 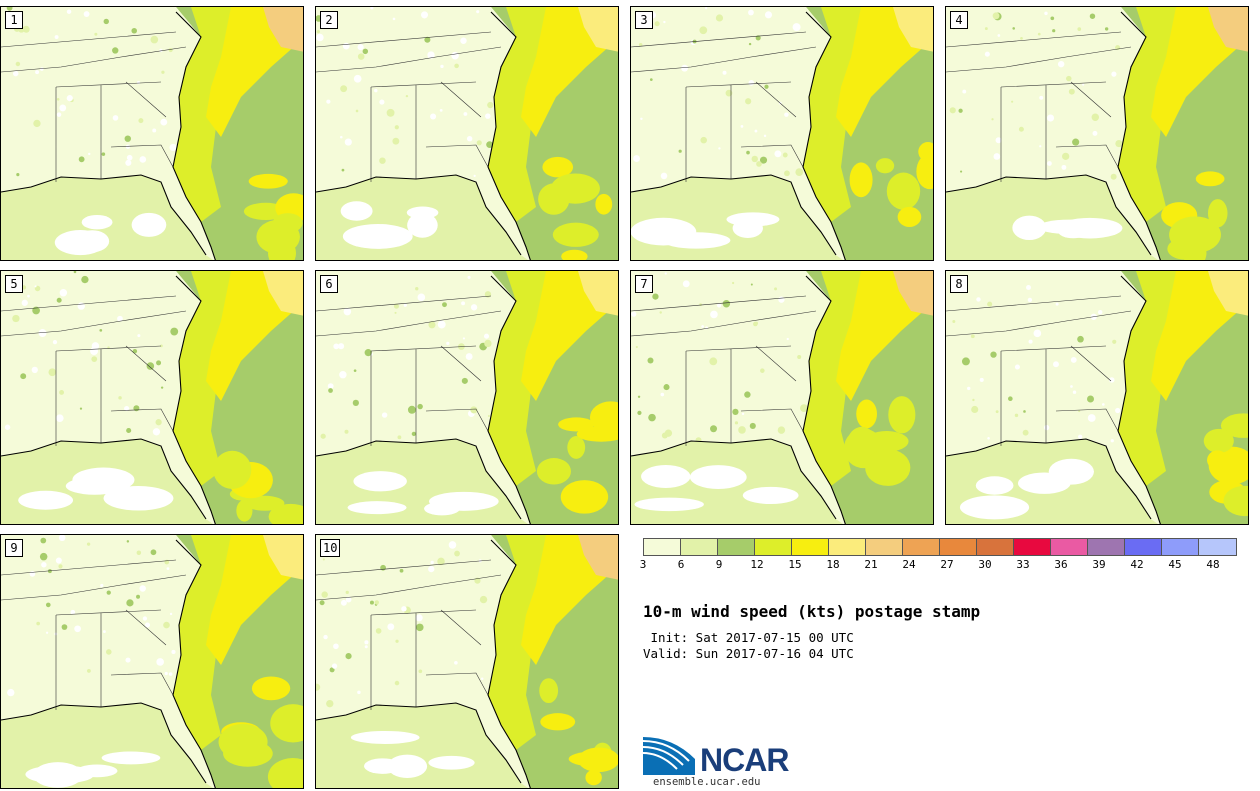 I want to click on figure-title: 10-m wind speed (kts) postage stamp, so click(x=812, y=611).